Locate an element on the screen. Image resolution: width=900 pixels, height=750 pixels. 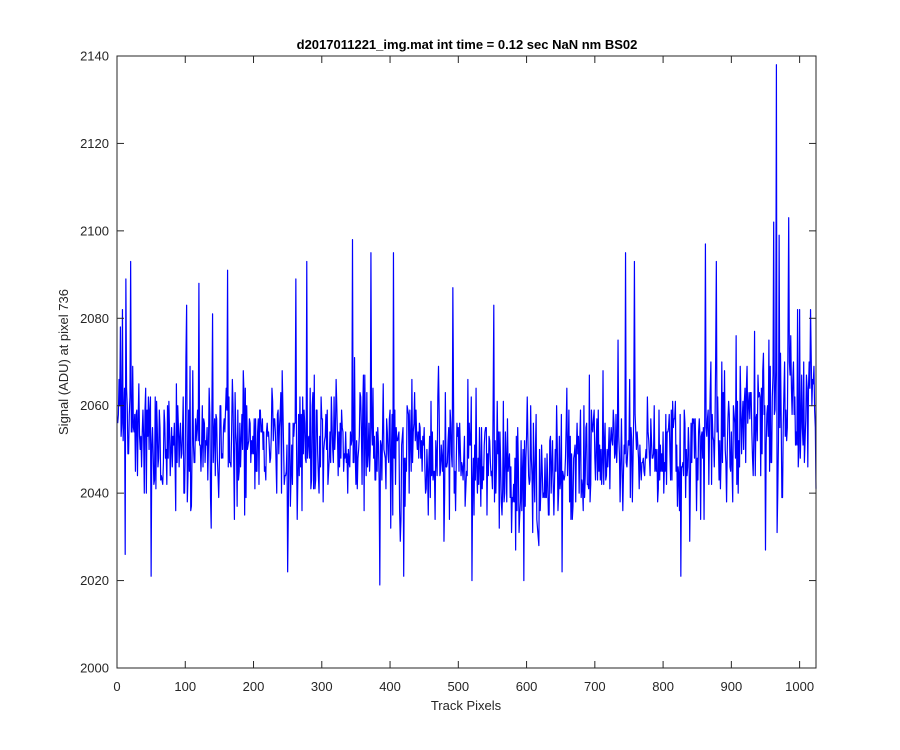
x-tick-label: 400 is located at coordinates (390, 686).